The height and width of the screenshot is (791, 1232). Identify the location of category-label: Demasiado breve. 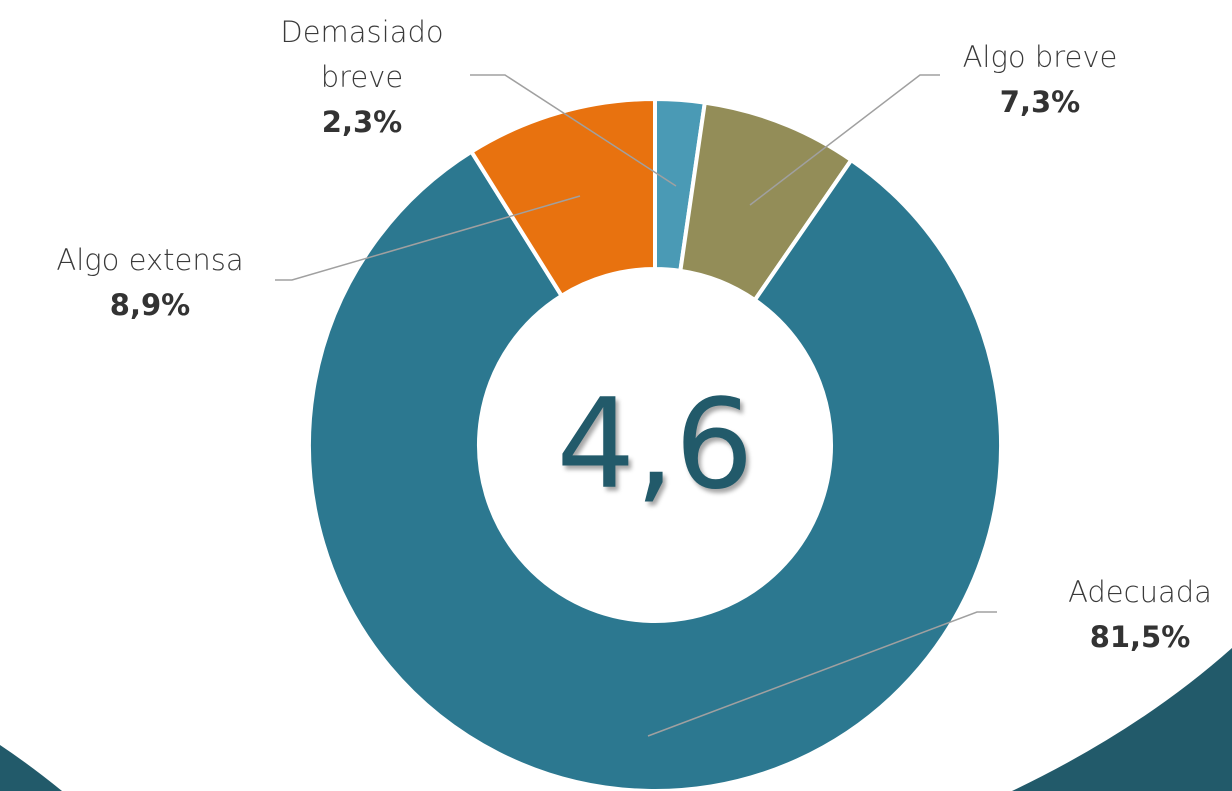
(362, 54).